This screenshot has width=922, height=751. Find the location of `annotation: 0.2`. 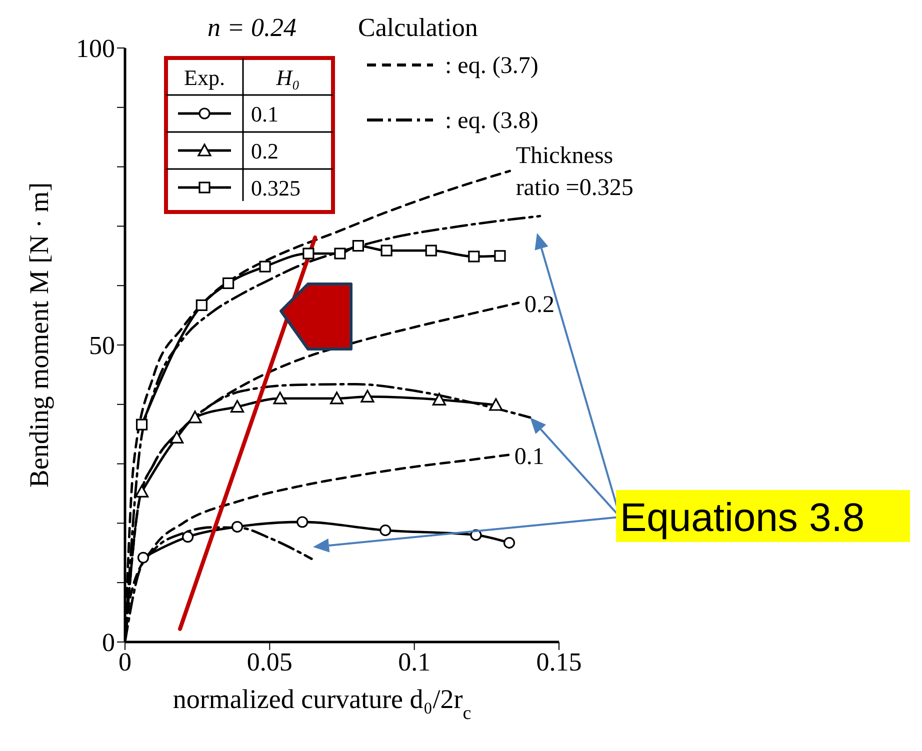

annotation: 0.2 is located at coordinates (539, 305).